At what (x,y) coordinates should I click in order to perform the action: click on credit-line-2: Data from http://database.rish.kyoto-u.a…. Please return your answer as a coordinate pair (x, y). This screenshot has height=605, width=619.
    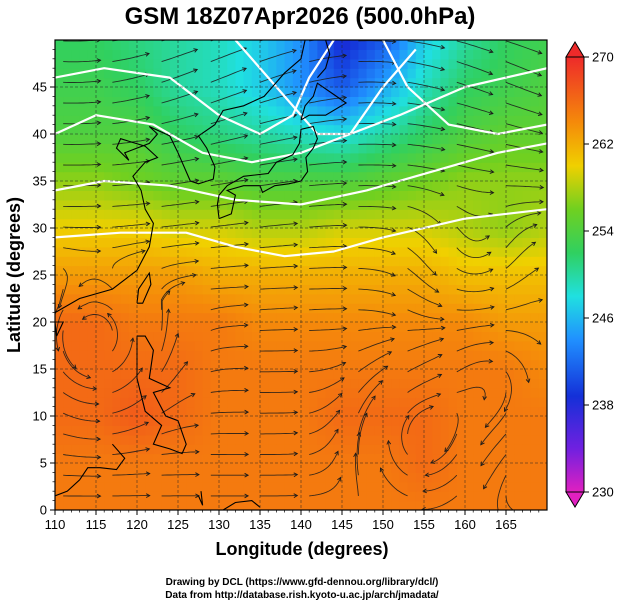
    Looking at the image, I should click on (302, 595).